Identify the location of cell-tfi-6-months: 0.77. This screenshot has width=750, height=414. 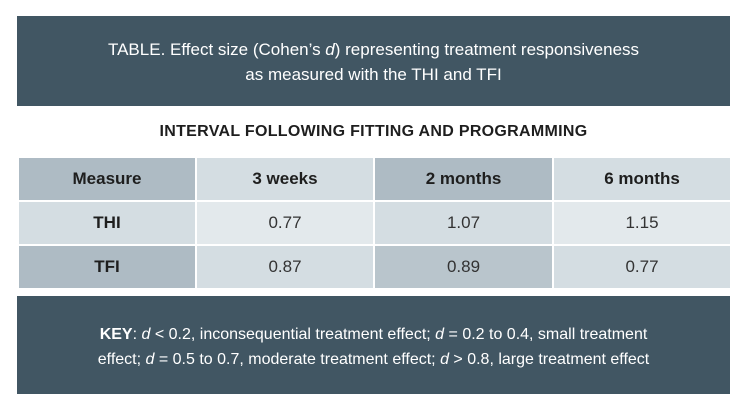
(642, 267).